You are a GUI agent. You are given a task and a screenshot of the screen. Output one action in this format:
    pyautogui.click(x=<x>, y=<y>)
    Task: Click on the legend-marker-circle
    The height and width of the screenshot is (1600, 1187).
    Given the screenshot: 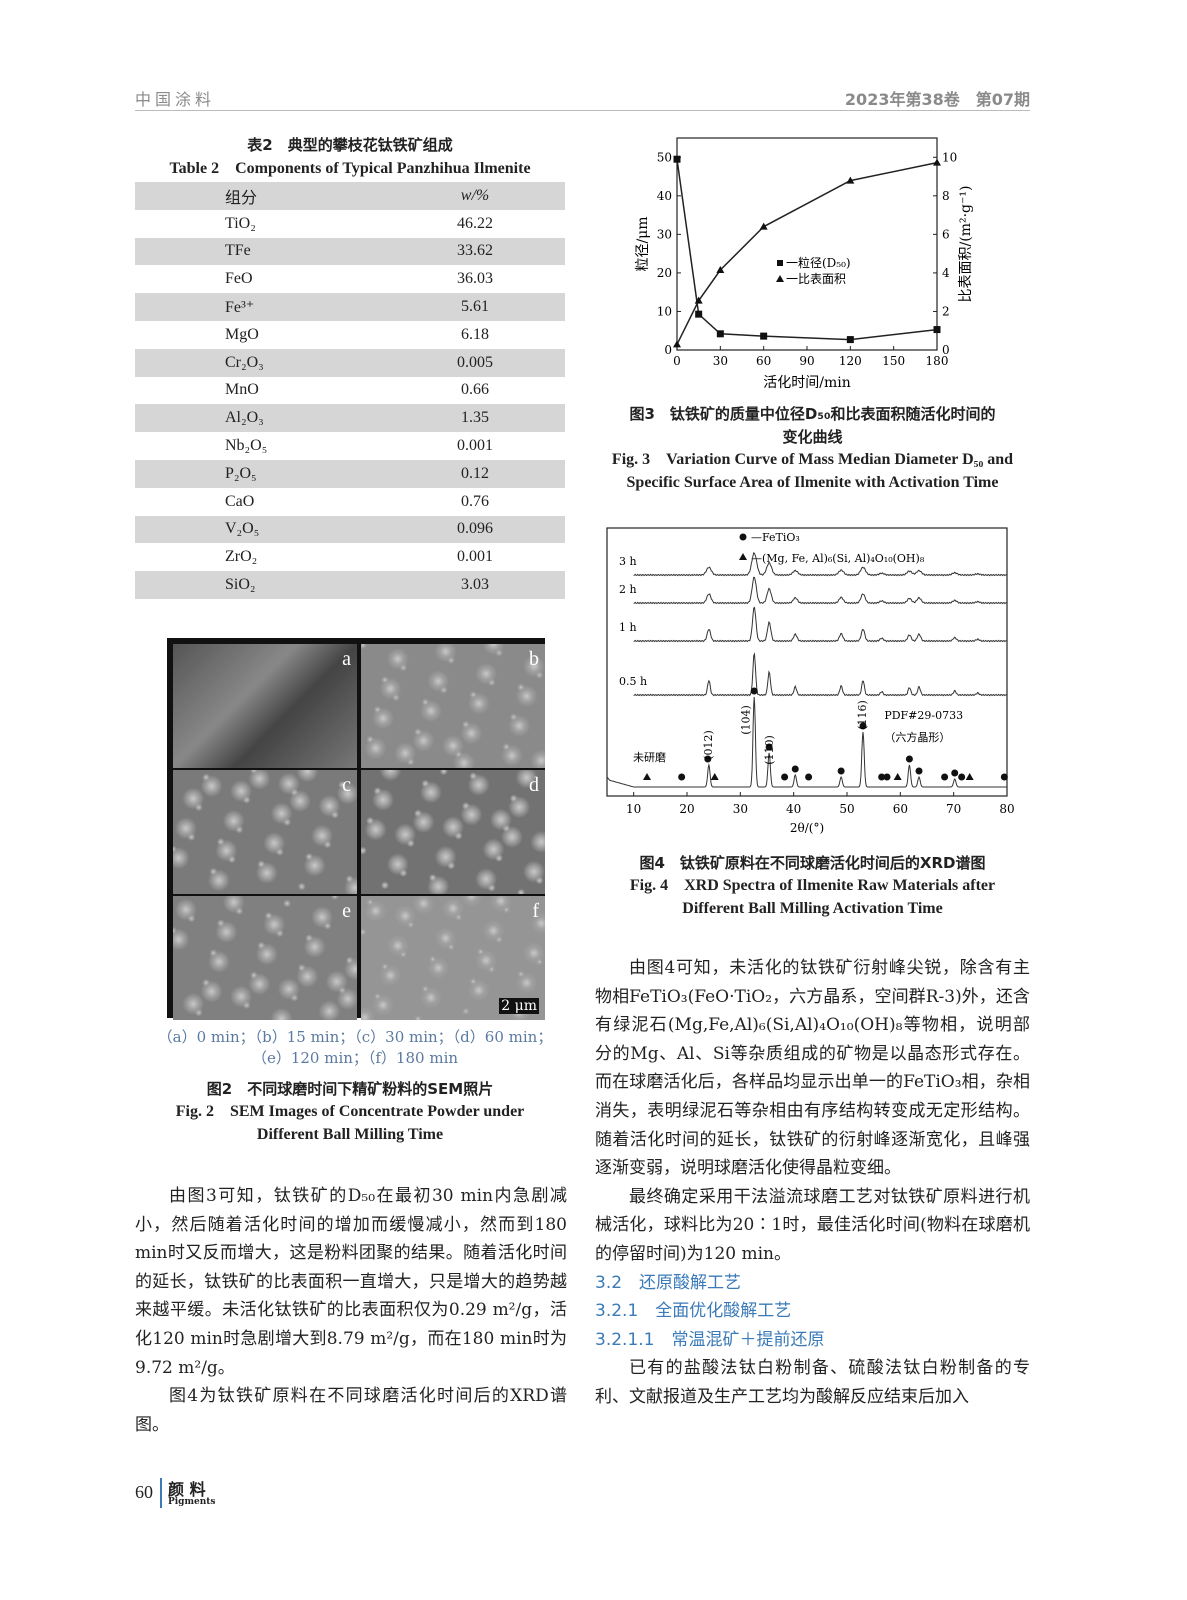 What is the action you would take?
    pyautogui.click(x=743, y=537)
    